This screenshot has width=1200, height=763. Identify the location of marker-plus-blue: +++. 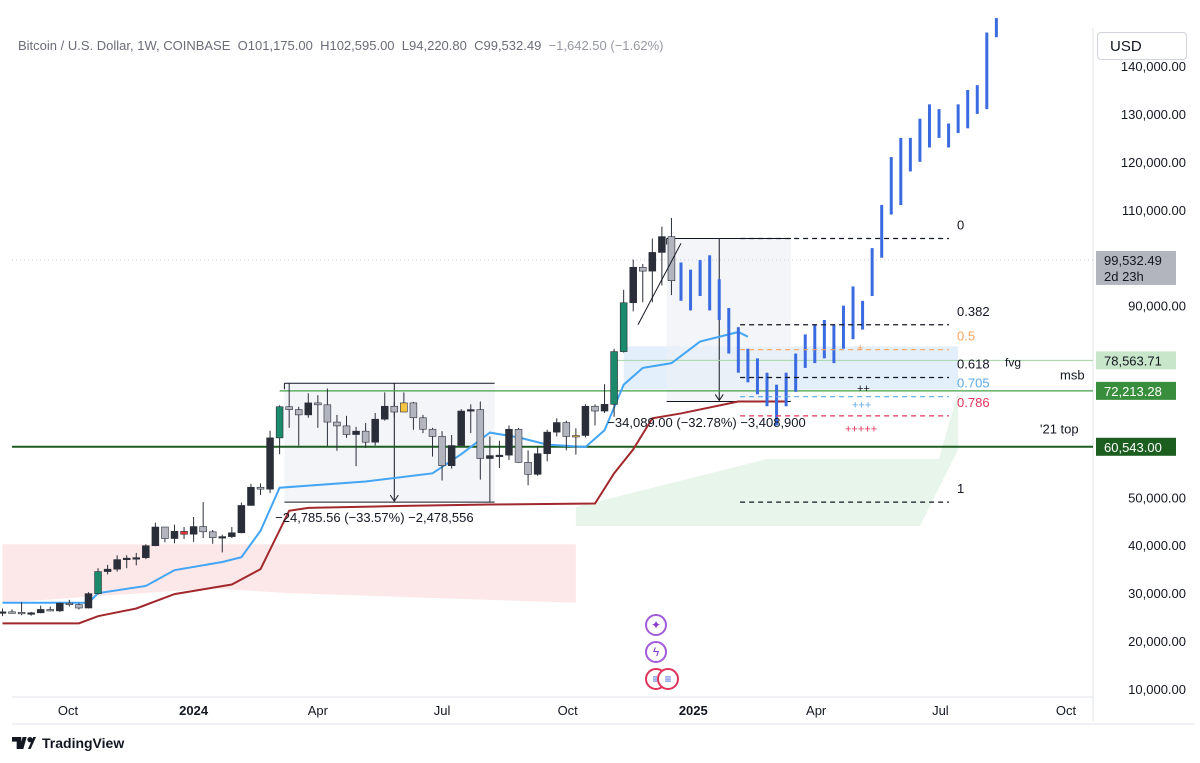
(861, 406).